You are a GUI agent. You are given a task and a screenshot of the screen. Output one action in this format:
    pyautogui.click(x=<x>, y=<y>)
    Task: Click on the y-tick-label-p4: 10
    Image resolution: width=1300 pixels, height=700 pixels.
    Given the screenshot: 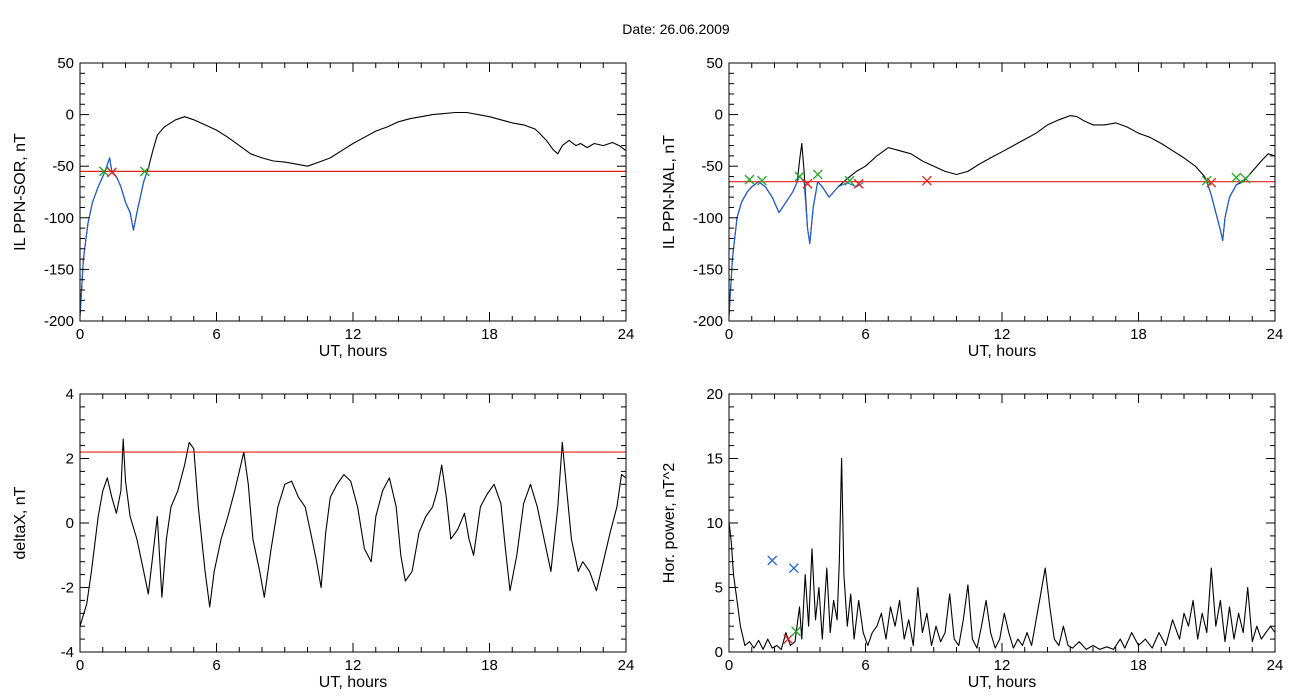 What is the action you would take?
    pyautogui.click(x=714, y=523)
    